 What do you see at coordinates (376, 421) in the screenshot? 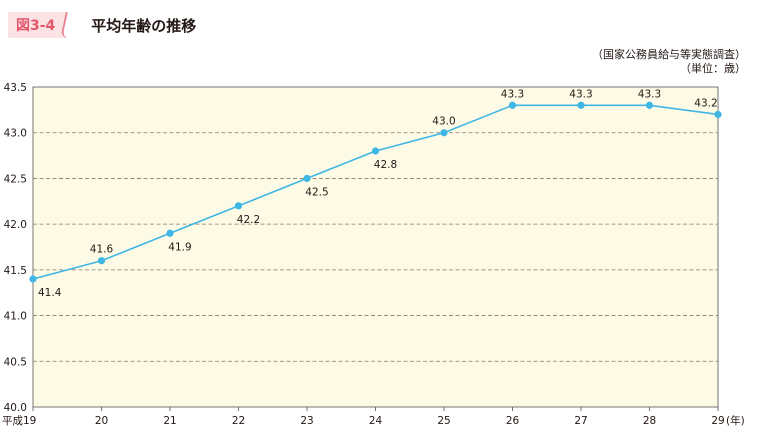
I see `x-tick-label: 24` at bounding box center [376, 421].